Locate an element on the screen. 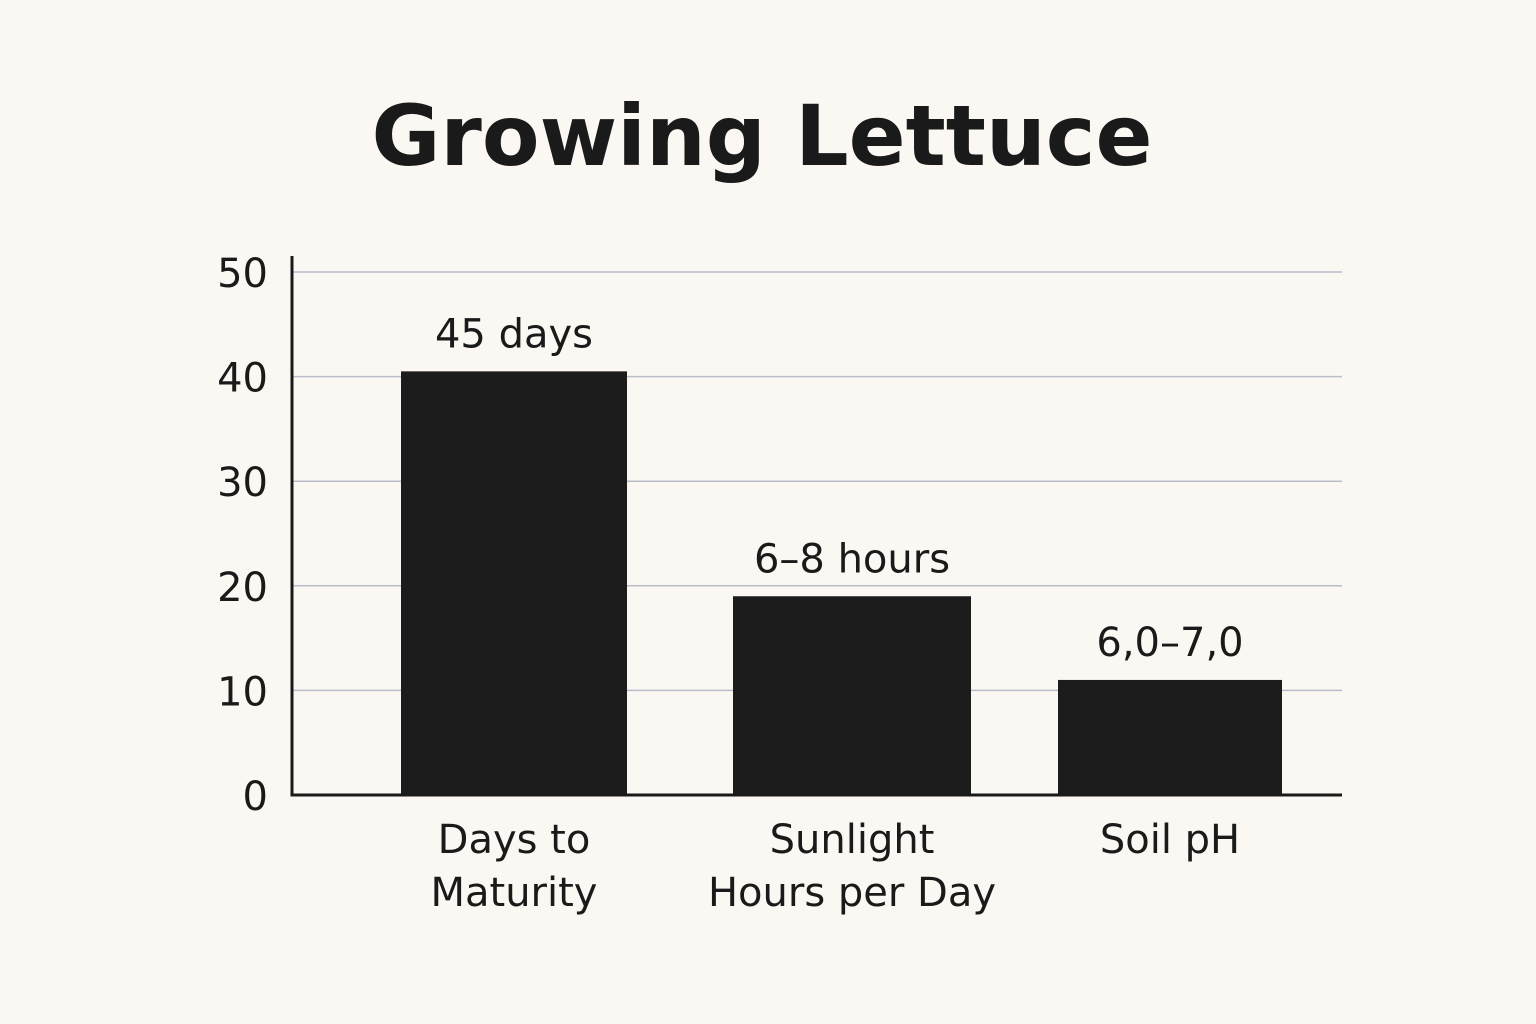 The width and height of the screenshot is (1536, 1024). y-tick-label-30: 30 is located at coordinates (242, 483).